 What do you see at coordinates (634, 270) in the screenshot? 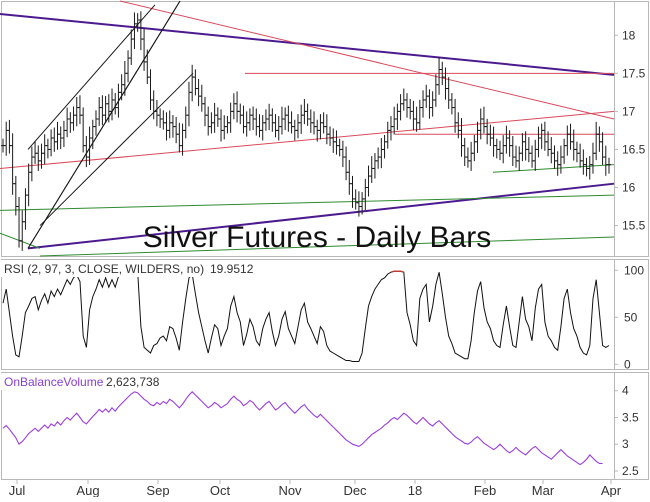
I see `rsi-y-tick-label: 100` at bounding box center [634, 270].